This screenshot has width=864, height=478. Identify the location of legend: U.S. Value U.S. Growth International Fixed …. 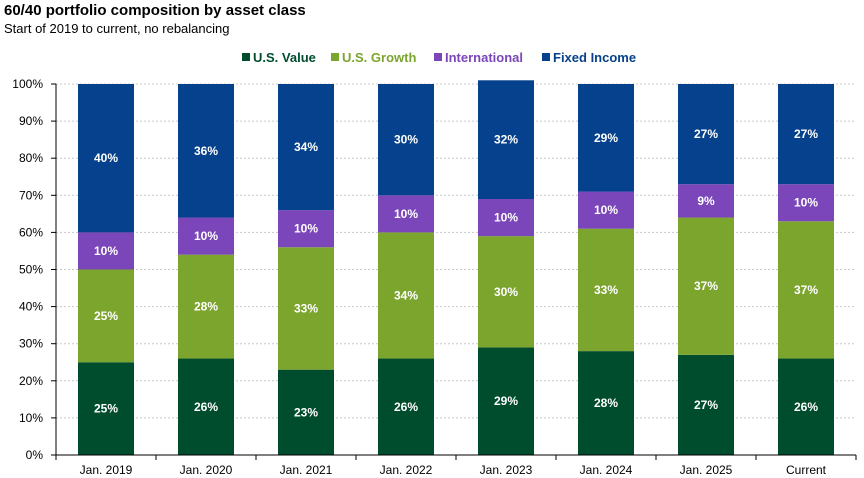
(439, 57).